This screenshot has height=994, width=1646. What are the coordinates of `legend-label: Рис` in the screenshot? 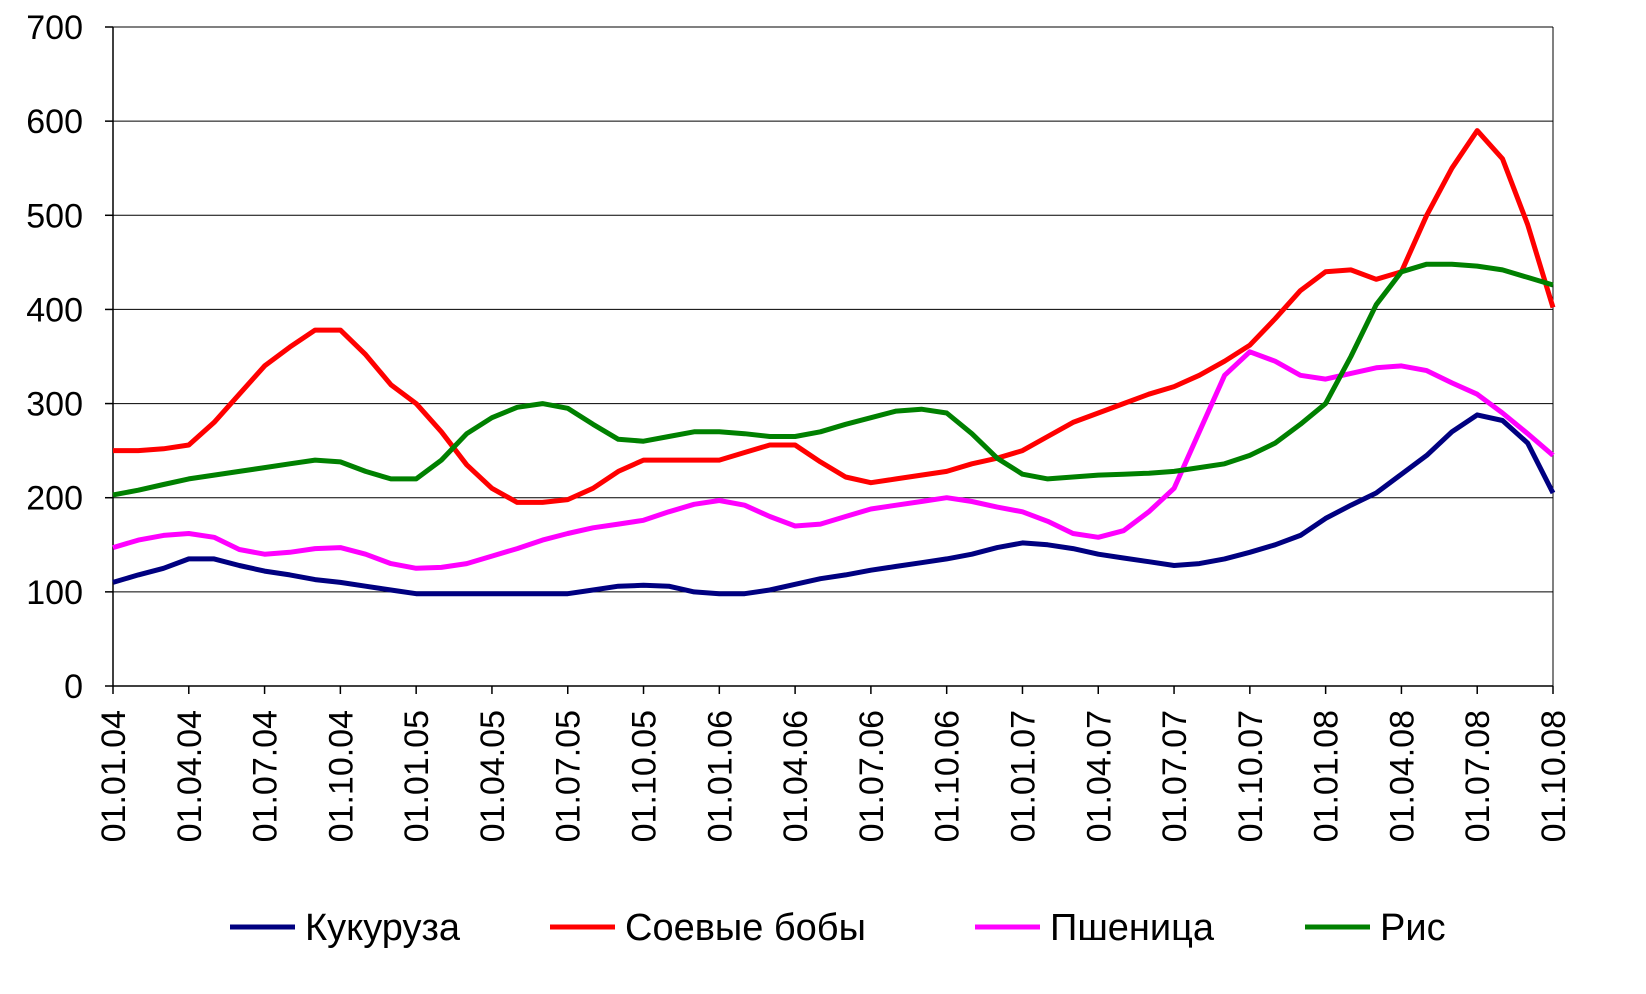 It's located at (1413, 928).